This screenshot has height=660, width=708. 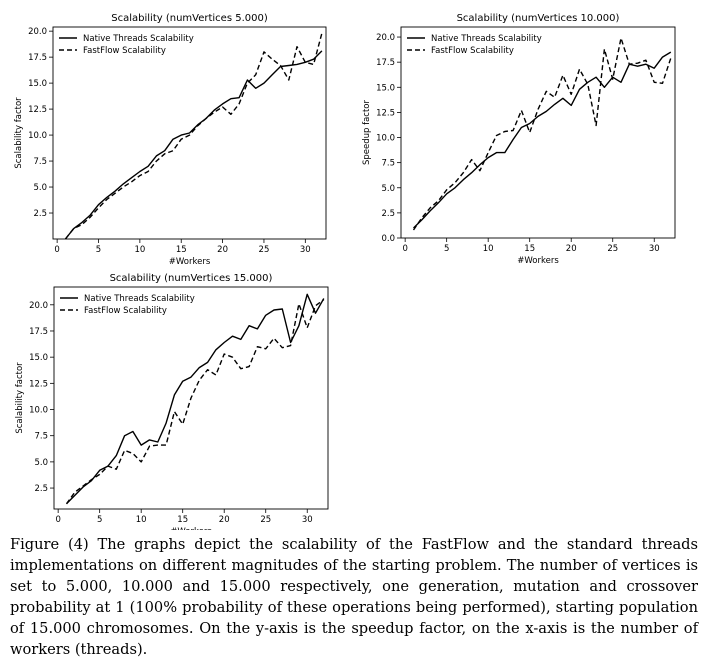 What do you see at coordinates (538, 18) in the screenshot?
I see `chart-title: Scalability (numVertices 10.000)` at bounding box center [538, 18].